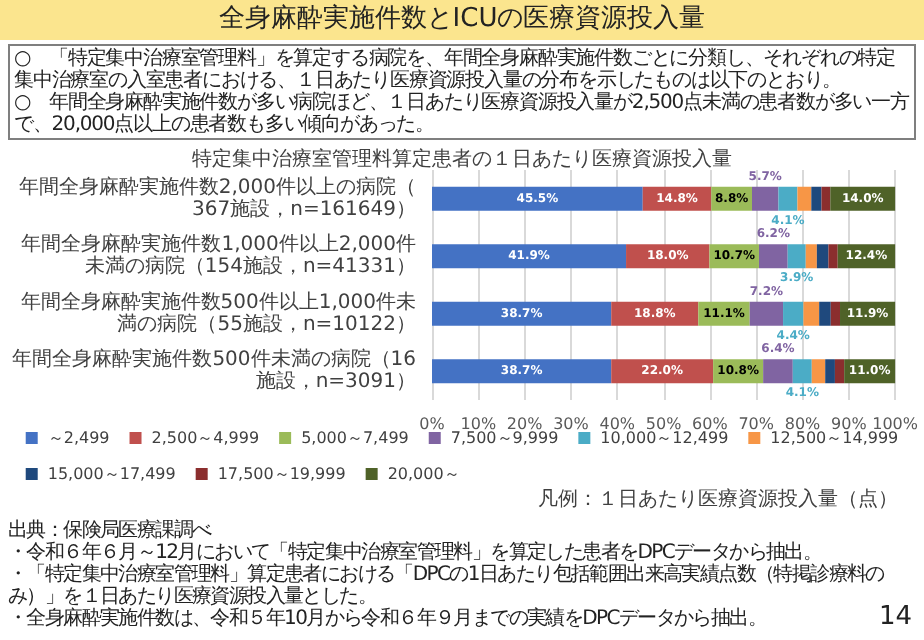 The image size is (924, 640). Describe the element at coordinates (217, 197) in the screenshot. I see `y-tick-label: 年間全身麻酔実施件数2,000件以上の病院（367施設，n=161649）` at that location.